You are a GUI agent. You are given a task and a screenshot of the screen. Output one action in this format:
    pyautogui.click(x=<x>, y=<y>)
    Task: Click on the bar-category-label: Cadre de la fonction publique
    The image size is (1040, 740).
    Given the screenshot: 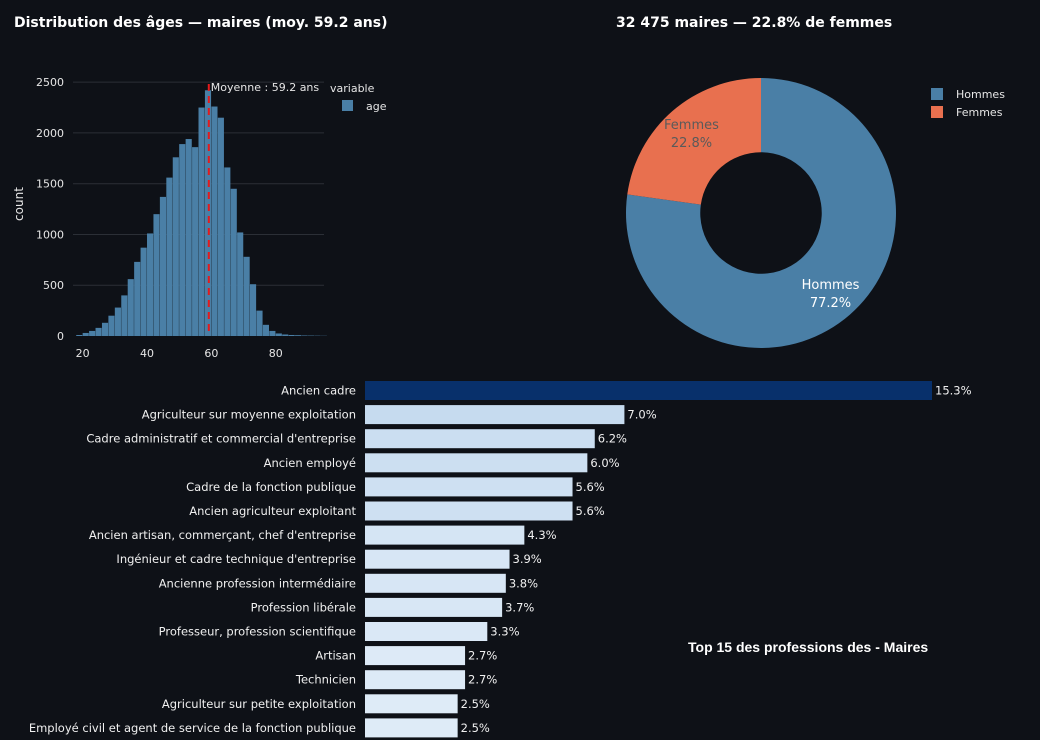 What is the action you would take?
    pyautogui.click(x=271, y=487)
    